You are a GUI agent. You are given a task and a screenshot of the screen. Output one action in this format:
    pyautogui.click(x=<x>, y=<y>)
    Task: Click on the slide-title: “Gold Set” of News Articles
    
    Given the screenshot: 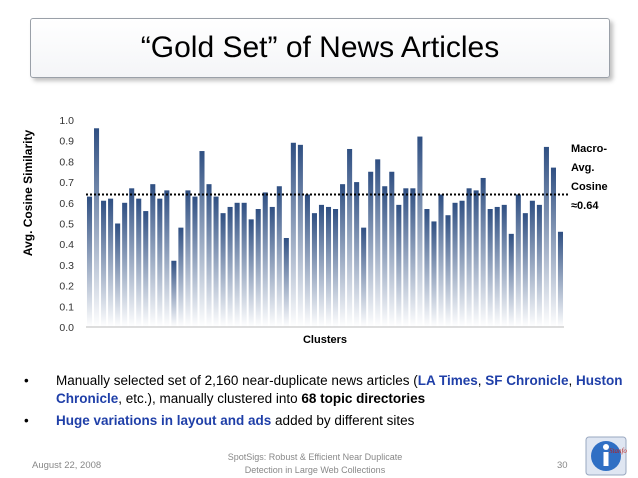 What is the action you would take?
    pyautogui.click(x=320, y=47)
    